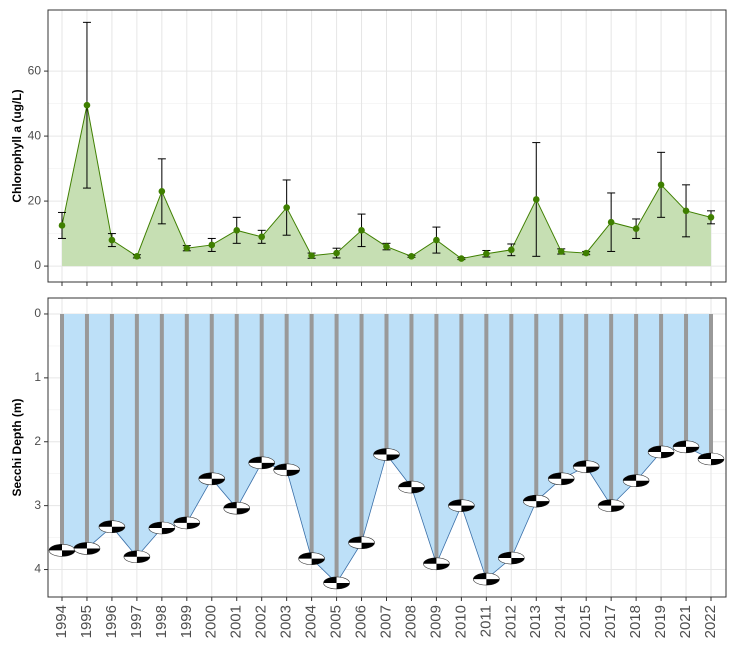  I want to click on x-tick-label: 2011, so click(485, 621).